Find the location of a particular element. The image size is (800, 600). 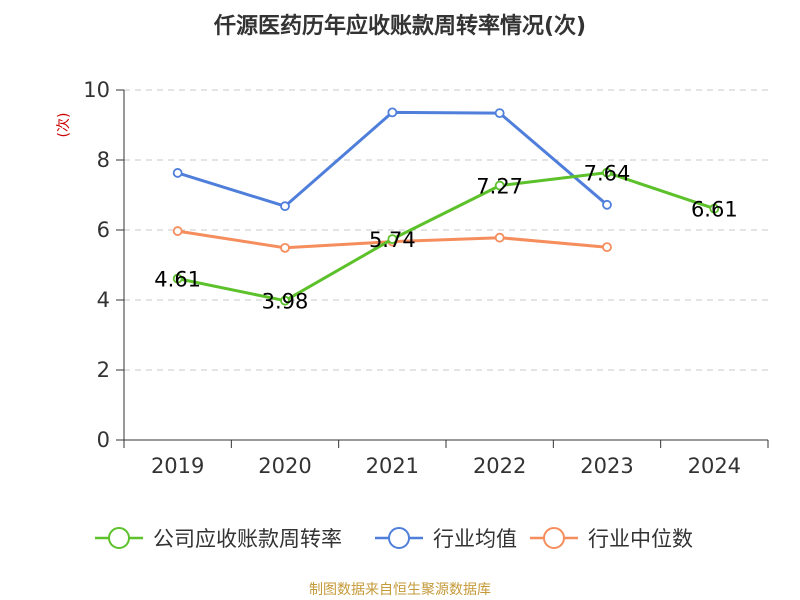

x-tick-label: 2022 is located at coordinates (499, 466).